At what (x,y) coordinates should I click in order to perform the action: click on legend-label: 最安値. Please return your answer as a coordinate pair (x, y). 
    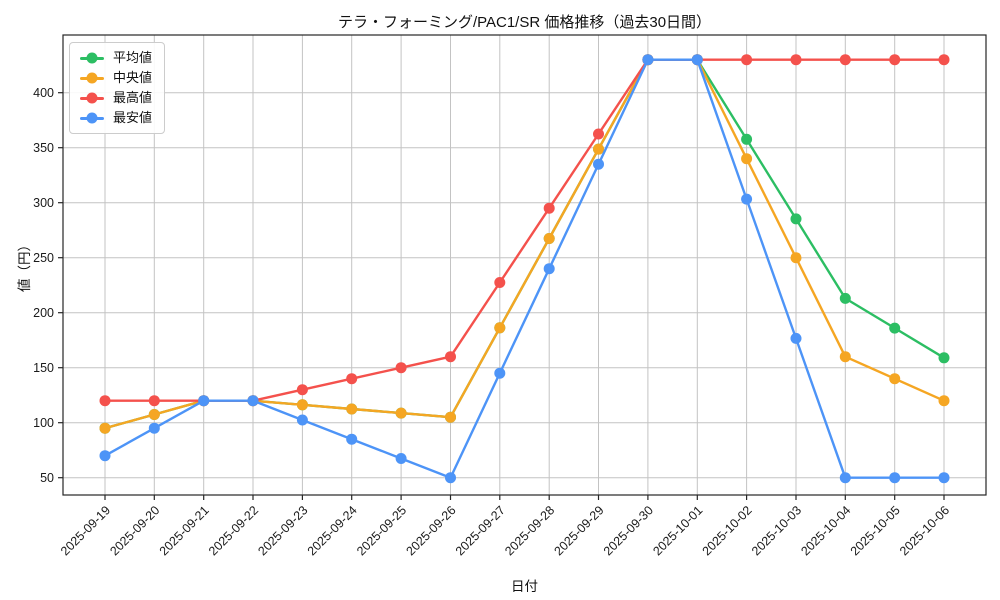
    Looking at the image, I should click on (133, 117).